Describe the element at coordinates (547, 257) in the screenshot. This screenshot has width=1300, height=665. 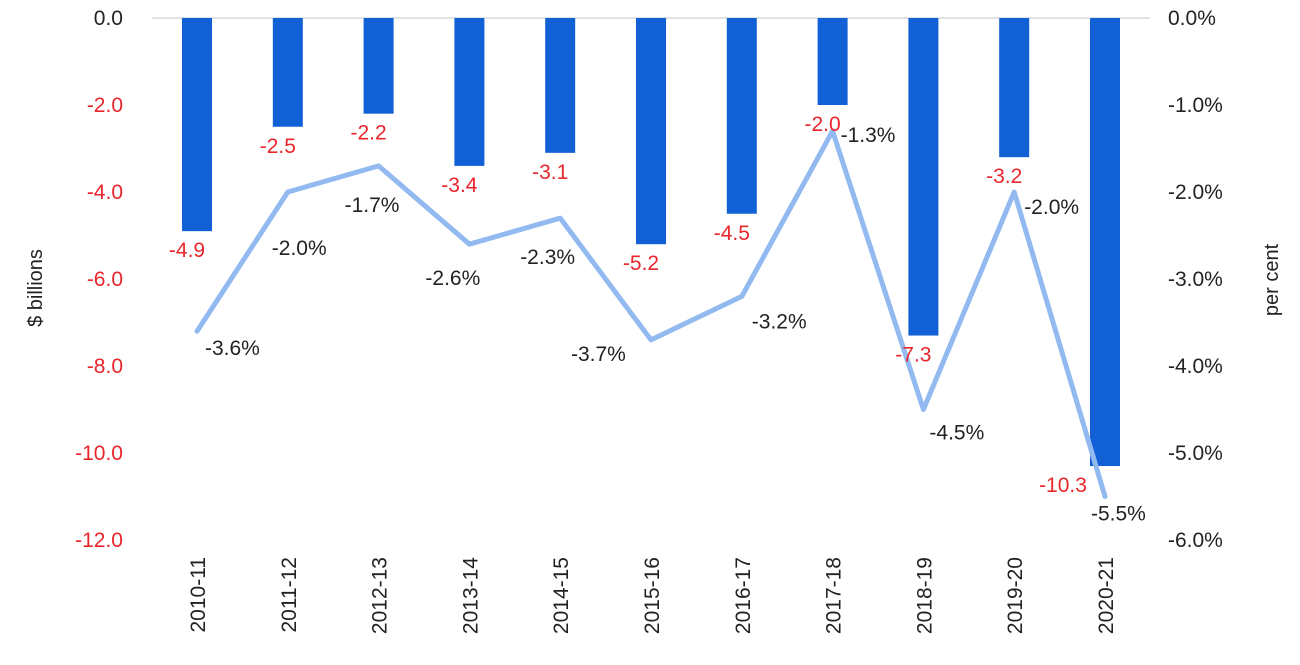
I see `line-value-label: -2.3%` at that location.